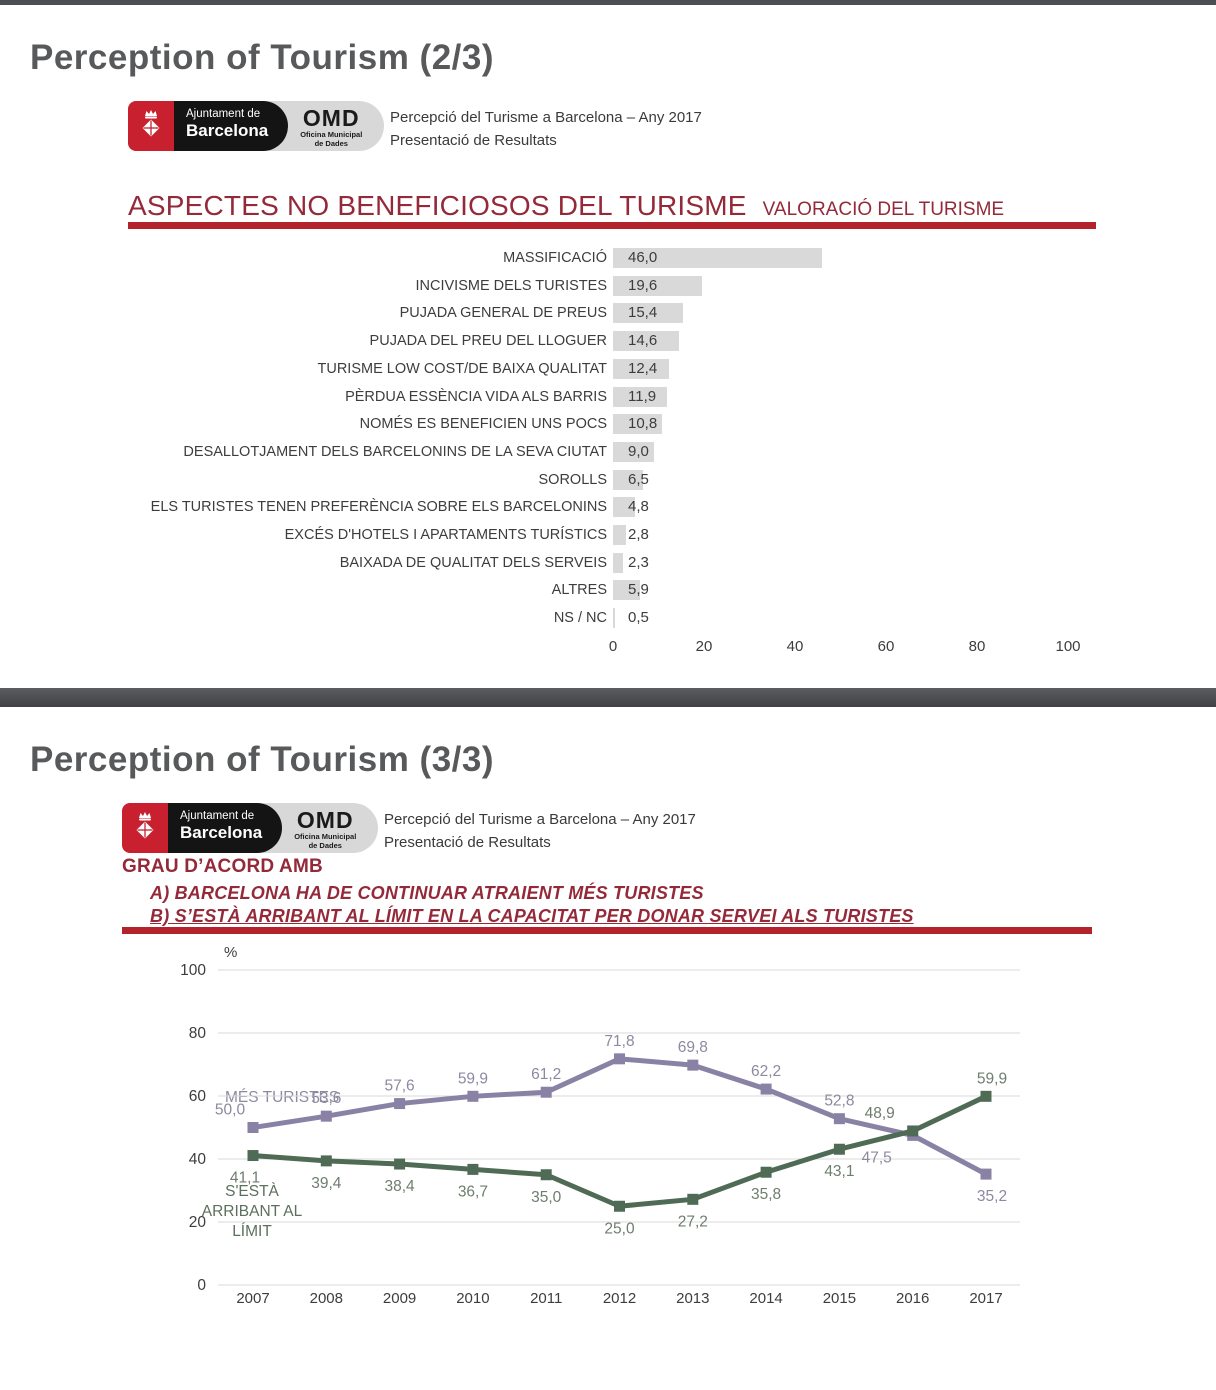 This screenshot has height=1390, width=1216. Describe the element at coordinates (437, 205) in the screenshot. I see `chart1-title: ASPECTES NO BENEFICIOSOS DEL TURISME` at that location.